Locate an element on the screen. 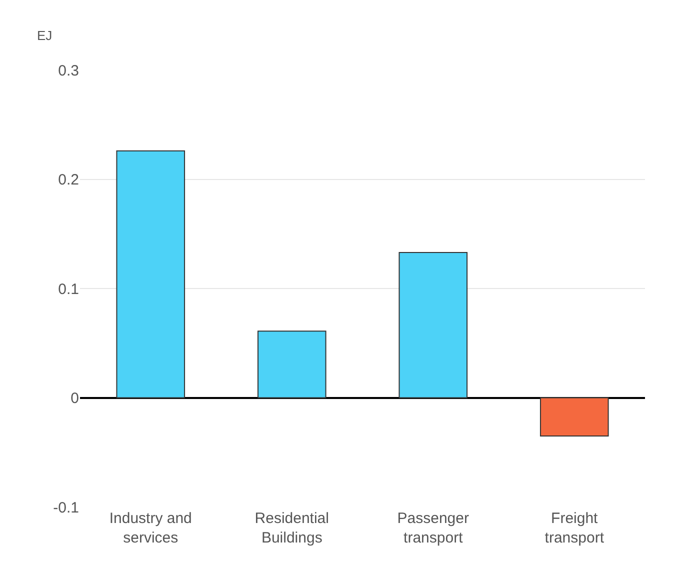 The image size is (675, 577). y-tick-label: 0 is located at coordinates (74, 398).